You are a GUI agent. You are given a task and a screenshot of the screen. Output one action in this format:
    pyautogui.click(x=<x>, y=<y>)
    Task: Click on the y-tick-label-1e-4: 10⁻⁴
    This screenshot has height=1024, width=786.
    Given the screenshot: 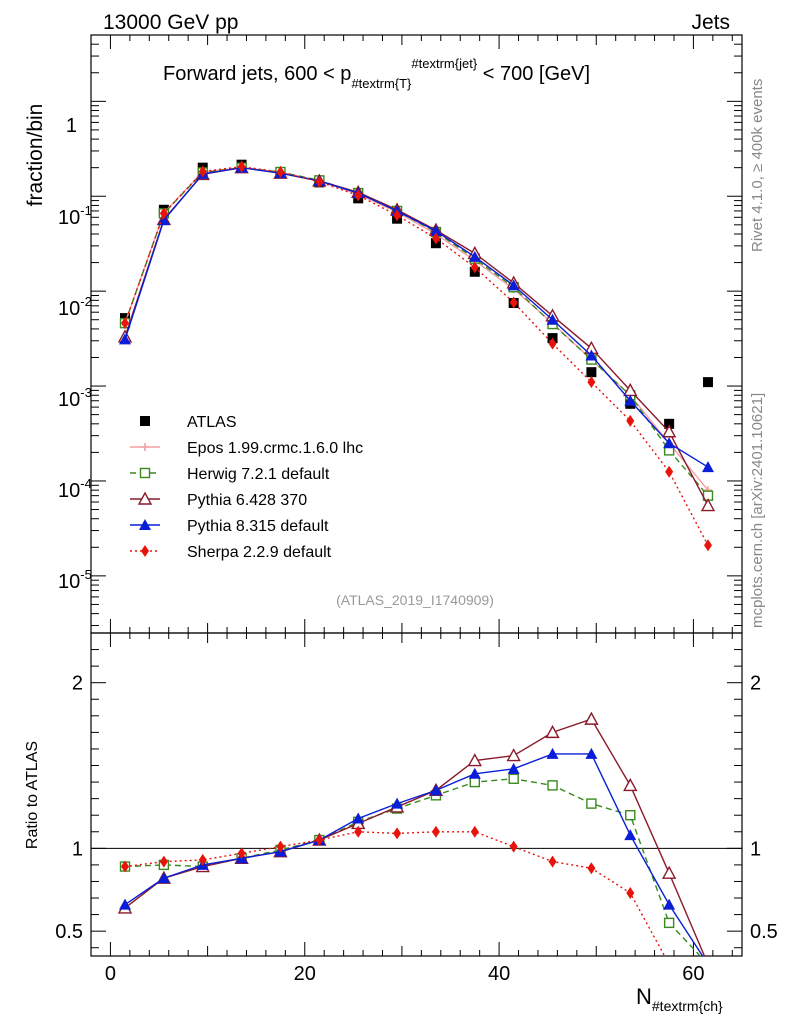 What is the action you would take?
    pyautogui.click(x=75, y=489)
    